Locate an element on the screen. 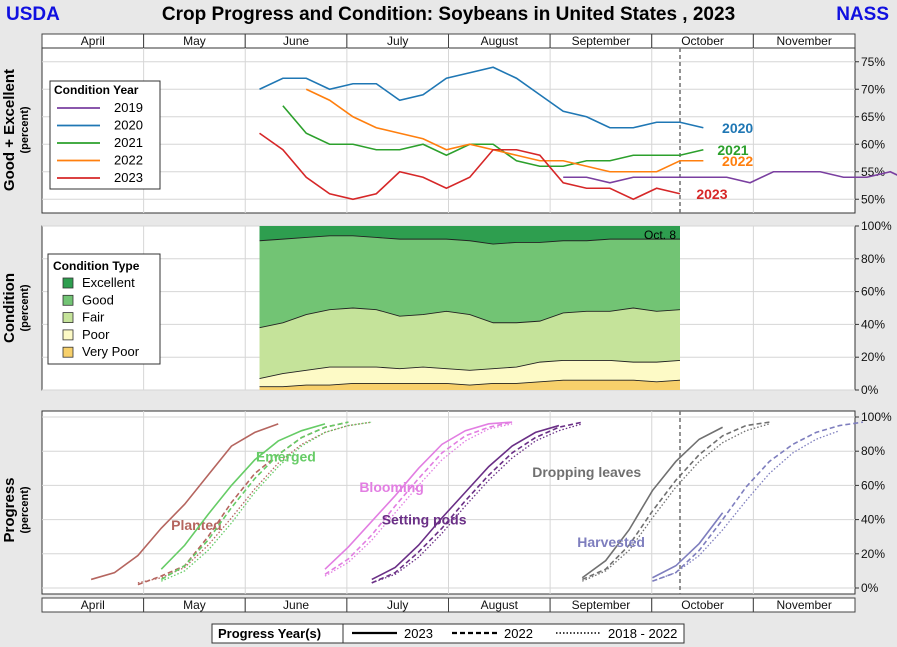 The height and width of the screenshot is (647, 897). legend-label-2020: 2020 is located at coordinates (128, 125).